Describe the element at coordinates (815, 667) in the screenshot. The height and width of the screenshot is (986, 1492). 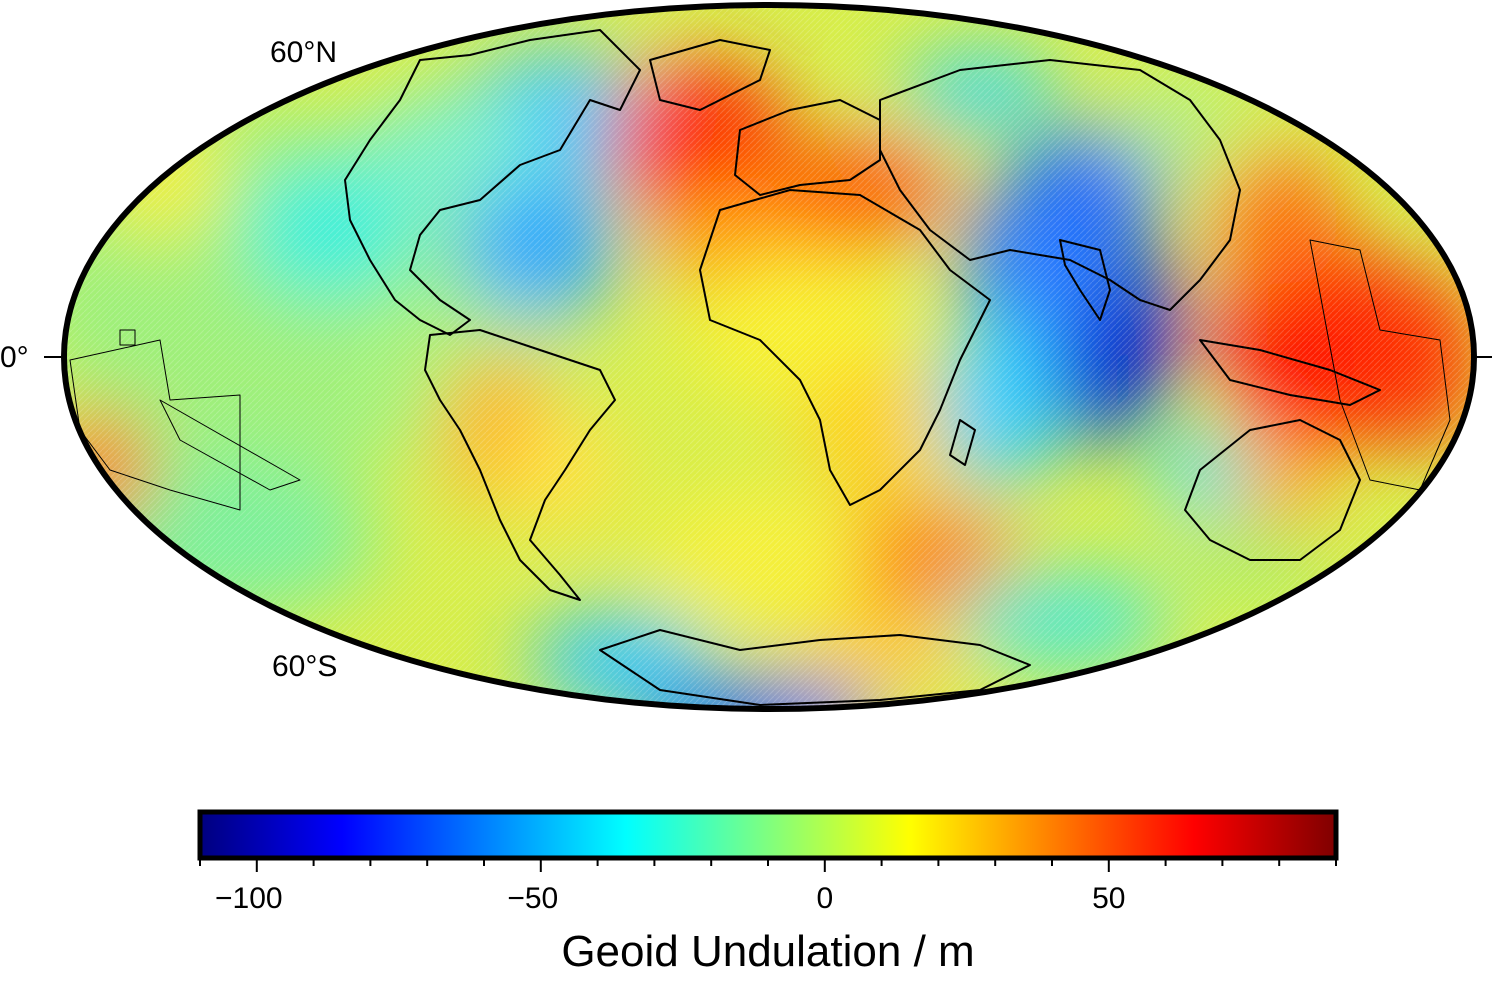
I see `coast-antarctica` at that location.